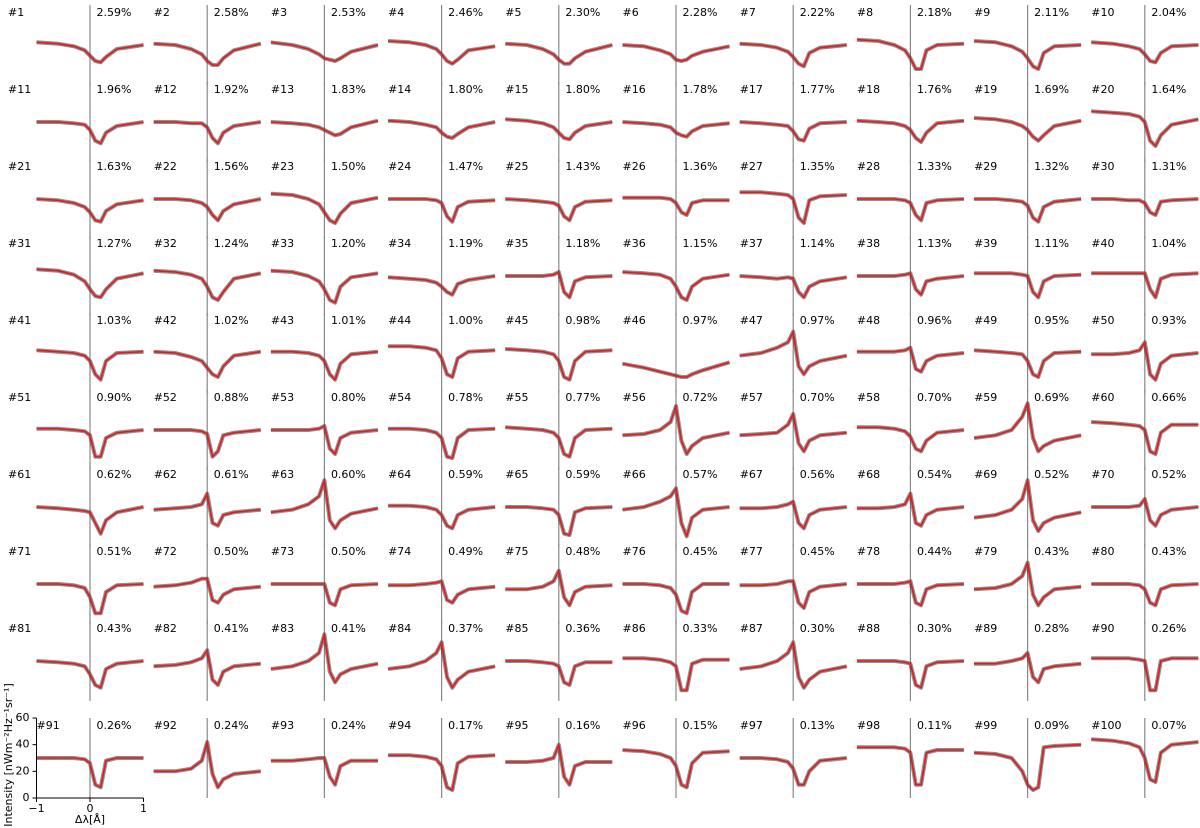  I want to click on panel-title: #13, so click(282, 89).